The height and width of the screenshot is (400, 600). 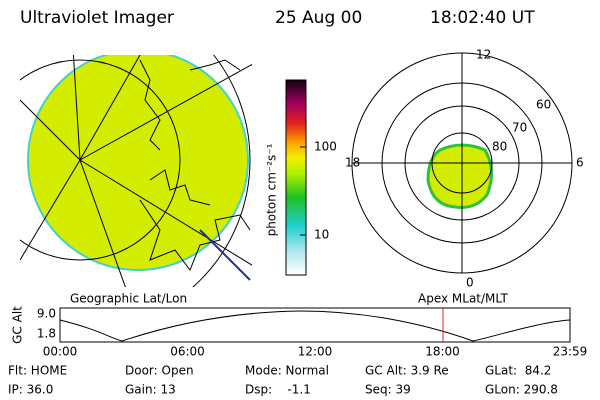 I want to click on lat-label: 70, so click(x=519, y=128).